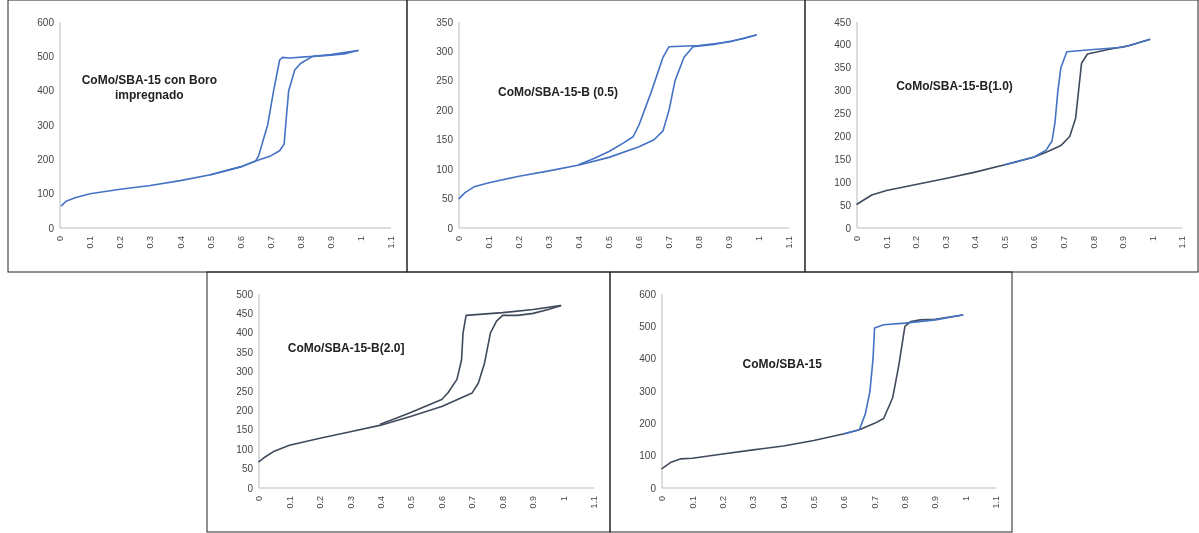 The image size is (1199, 533). Describe the element at coordinates (558, 92) in the screenshot. I see `text: CoMo/SBA-15-B (0.5)` at that location.